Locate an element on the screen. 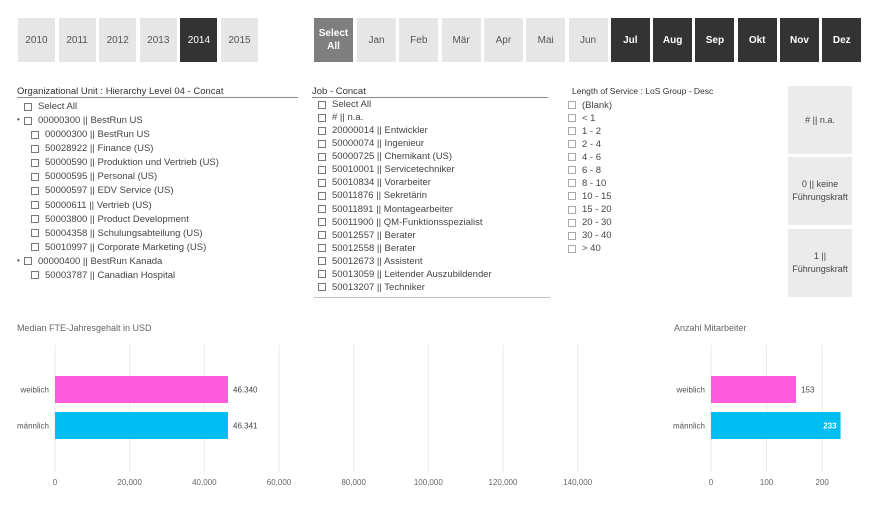 The width and height of the screenshot is (880, 508). month-tile-6: Jul is located at coordinates (630, 40).